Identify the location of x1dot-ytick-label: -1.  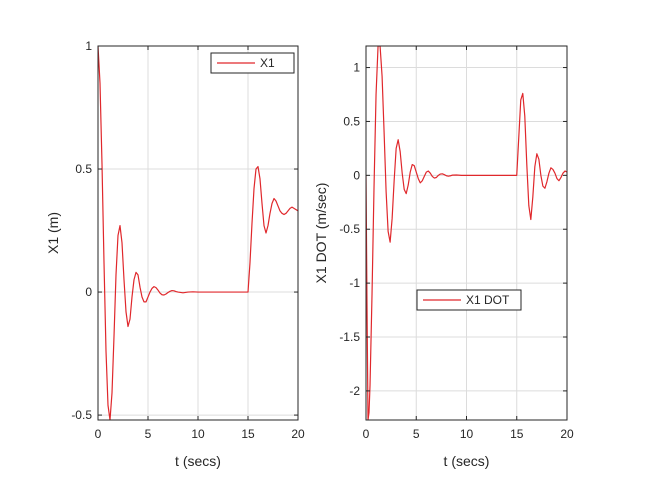
(354, 283).